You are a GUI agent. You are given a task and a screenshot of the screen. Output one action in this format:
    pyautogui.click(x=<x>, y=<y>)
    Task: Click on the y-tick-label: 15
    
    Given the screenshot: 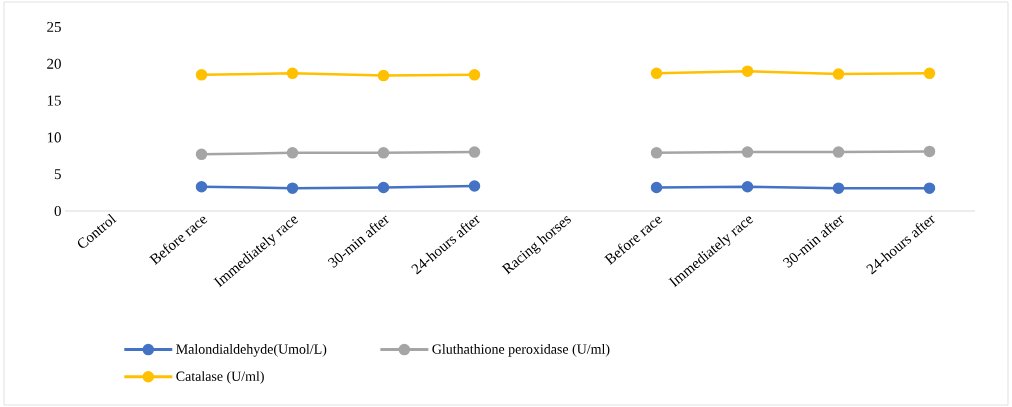 What is the action you would take?
    pyautogui.click(x=54, y=100)
    